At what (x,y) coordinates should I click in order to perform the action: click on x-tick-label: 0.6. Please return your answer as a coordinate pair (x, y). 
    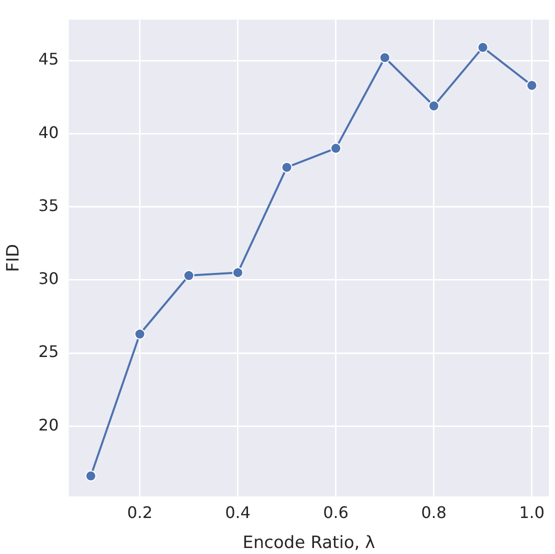
    Looking at the image, I should click on (336, 512).